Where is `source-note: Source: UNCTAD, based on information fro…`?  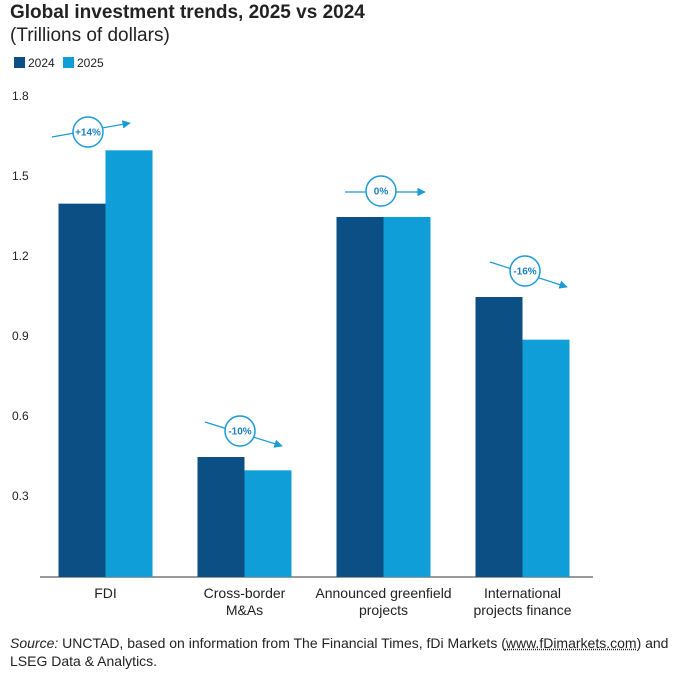 source-note: Source: UNCTAD, based on information fro… is located at coordinates (344, 652).